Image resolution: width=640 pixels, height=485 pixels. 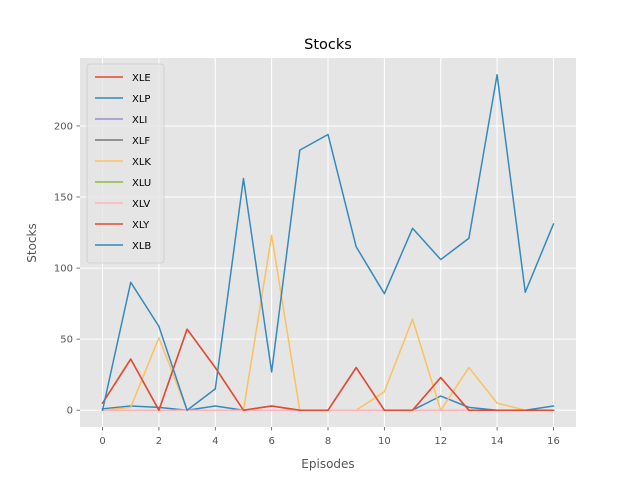 What do you see at coordinates (328, 441) in the screenshot?
I see `x-tick-label: 8` at bounding box center [328, 441].